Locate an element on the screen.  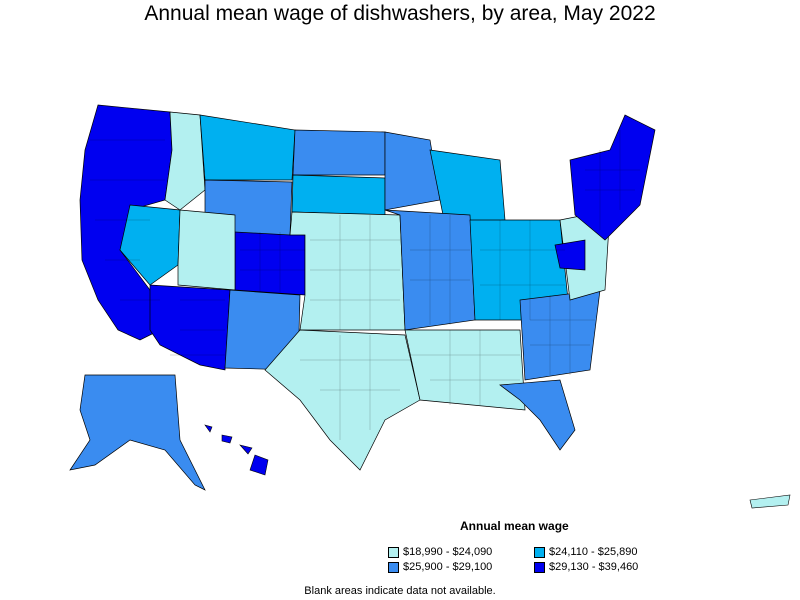
region-nevada is located at coordinates (150, 245).